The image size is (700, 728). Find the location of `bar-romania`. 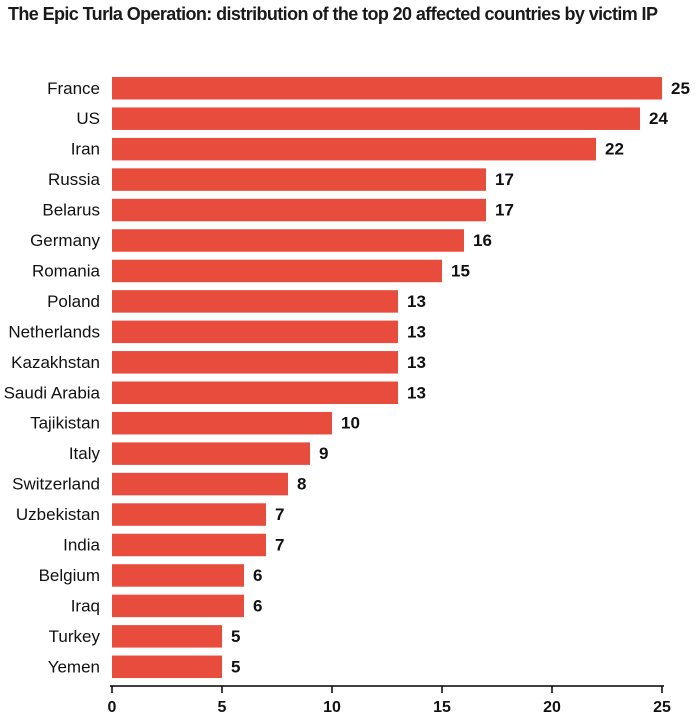

bar-romania is located at coordinates (277, 271).